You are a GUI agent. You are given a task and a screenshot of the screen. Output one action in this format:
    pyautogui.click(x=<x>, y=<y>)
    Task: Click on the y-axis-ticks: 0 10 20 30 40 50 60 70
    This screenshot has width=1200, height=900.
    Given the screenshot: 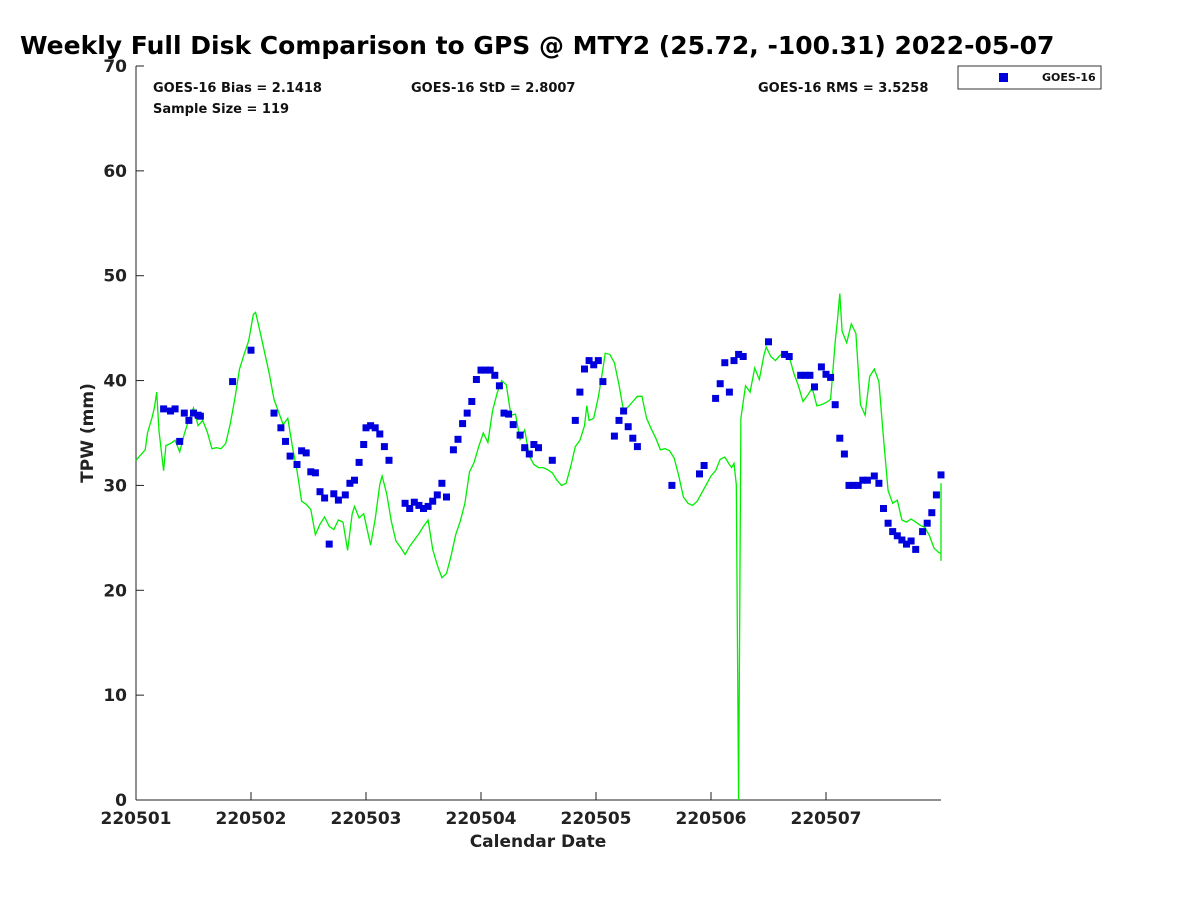 What is the action you would take?
    pyautogui.click(x=123, y=434)
    